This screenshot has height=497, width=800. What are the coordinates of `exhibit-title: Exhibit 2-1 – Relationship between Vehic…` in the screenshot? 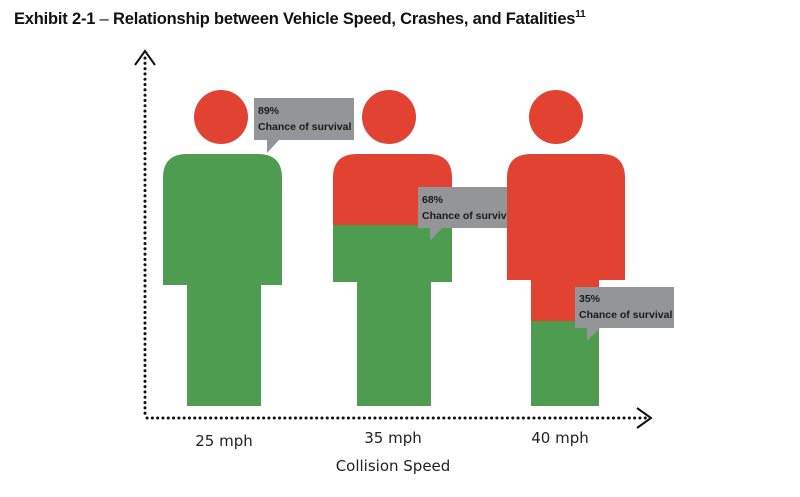 It's located at (300, 19).